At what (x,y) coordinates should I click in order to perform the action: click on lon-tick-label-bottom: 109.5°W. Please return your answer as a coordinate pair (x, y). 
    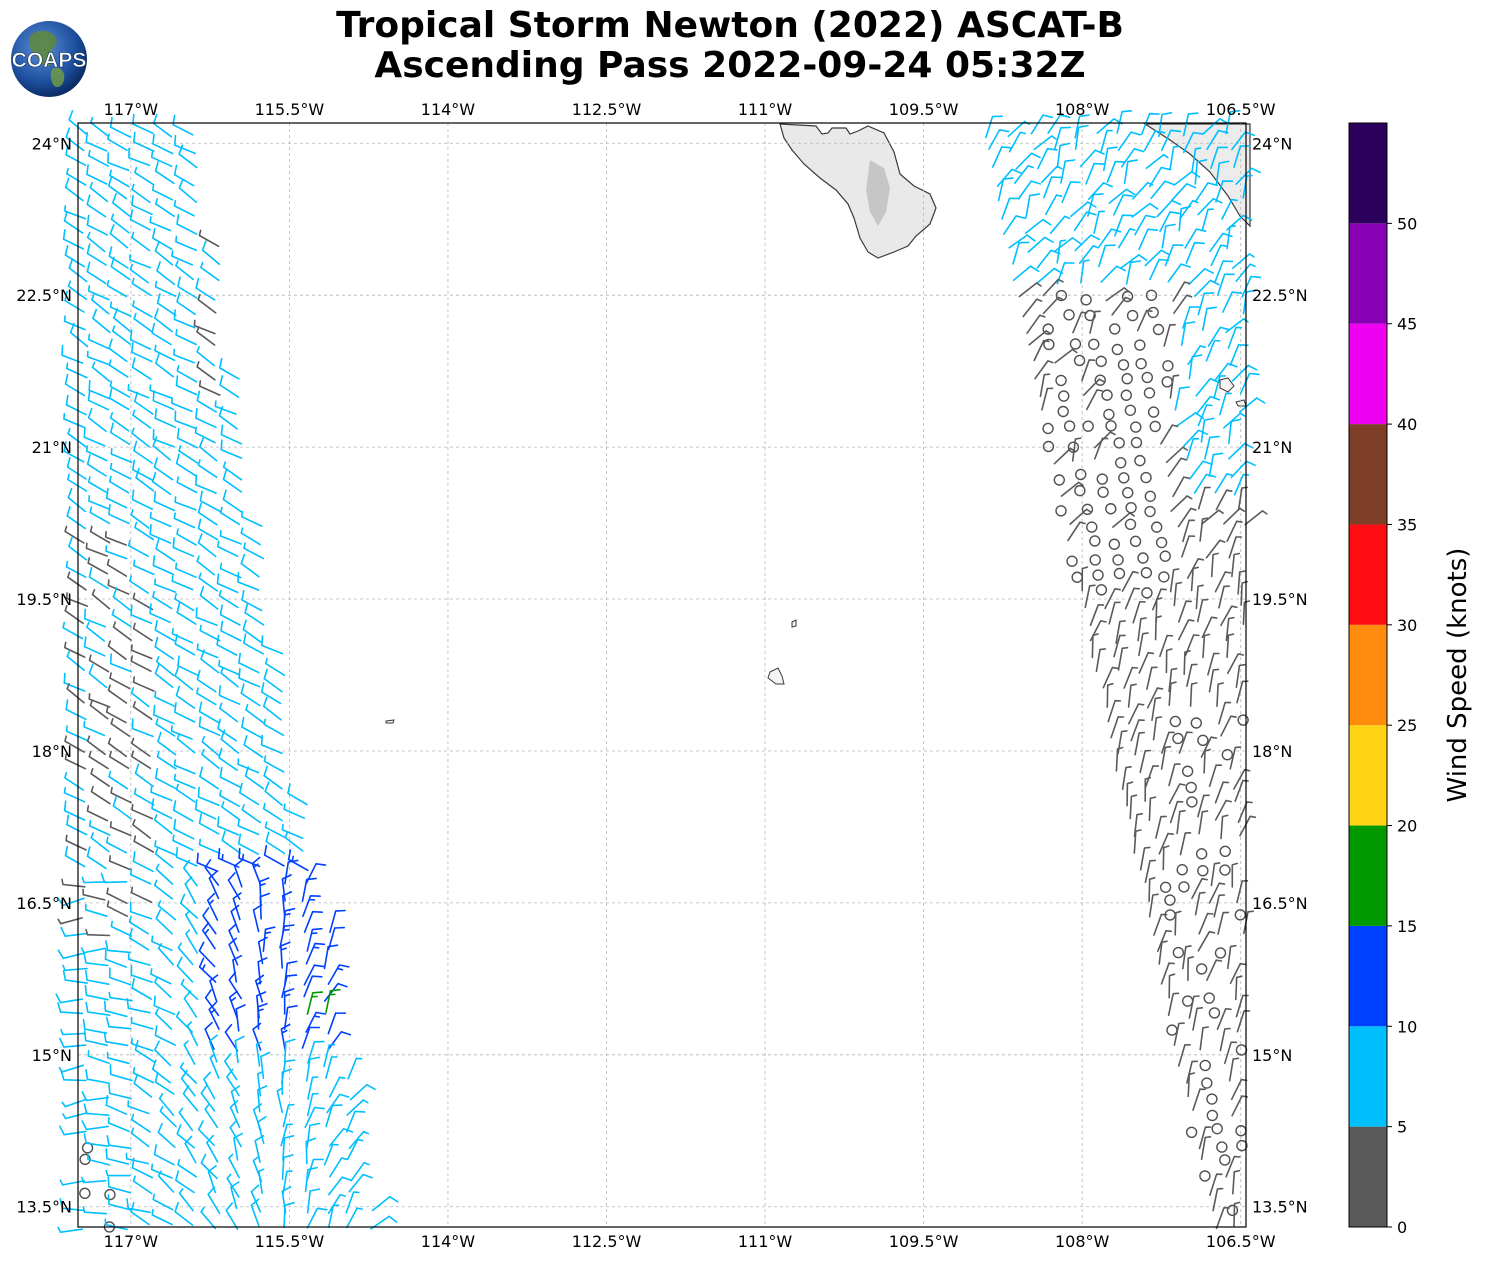
    Looking at the image, I should click on (924, 1241).